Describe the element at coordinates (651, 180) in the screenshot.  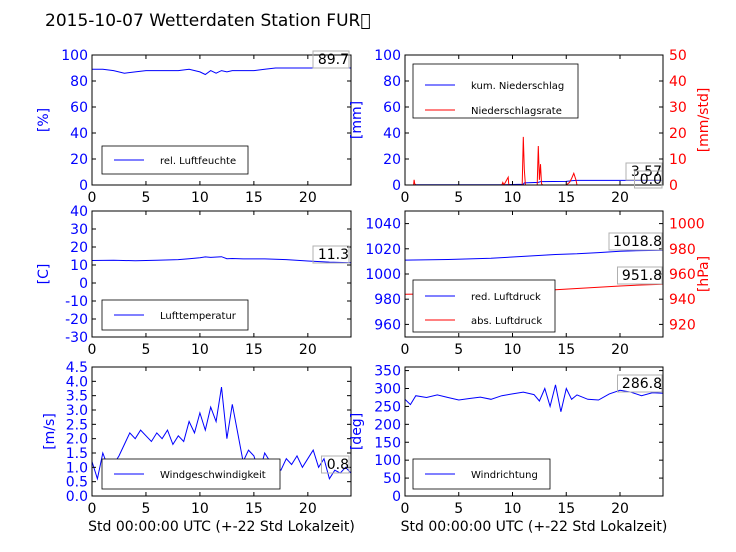
I see `value-annotation: 0.0` at that location.